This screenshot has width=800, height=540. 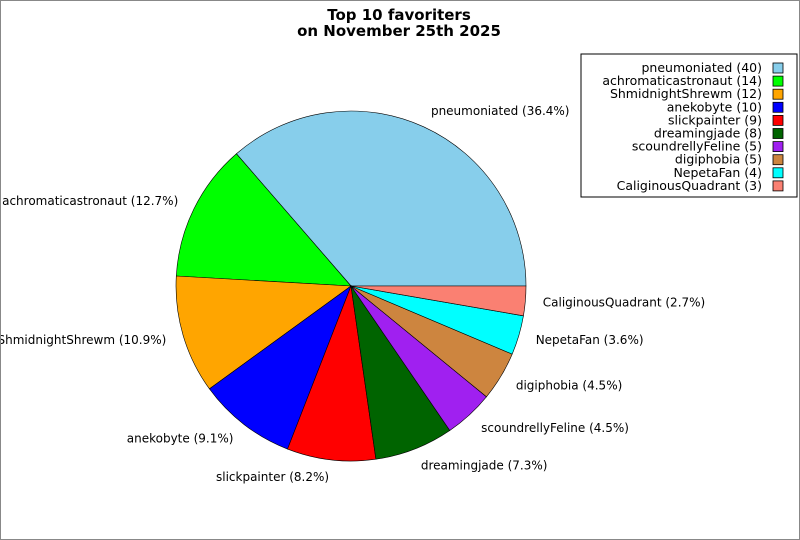 I want to click on slice-label-CaliginousQuadrant: CaliginousQuadrant (2.7%), so click(x=624, y=302).